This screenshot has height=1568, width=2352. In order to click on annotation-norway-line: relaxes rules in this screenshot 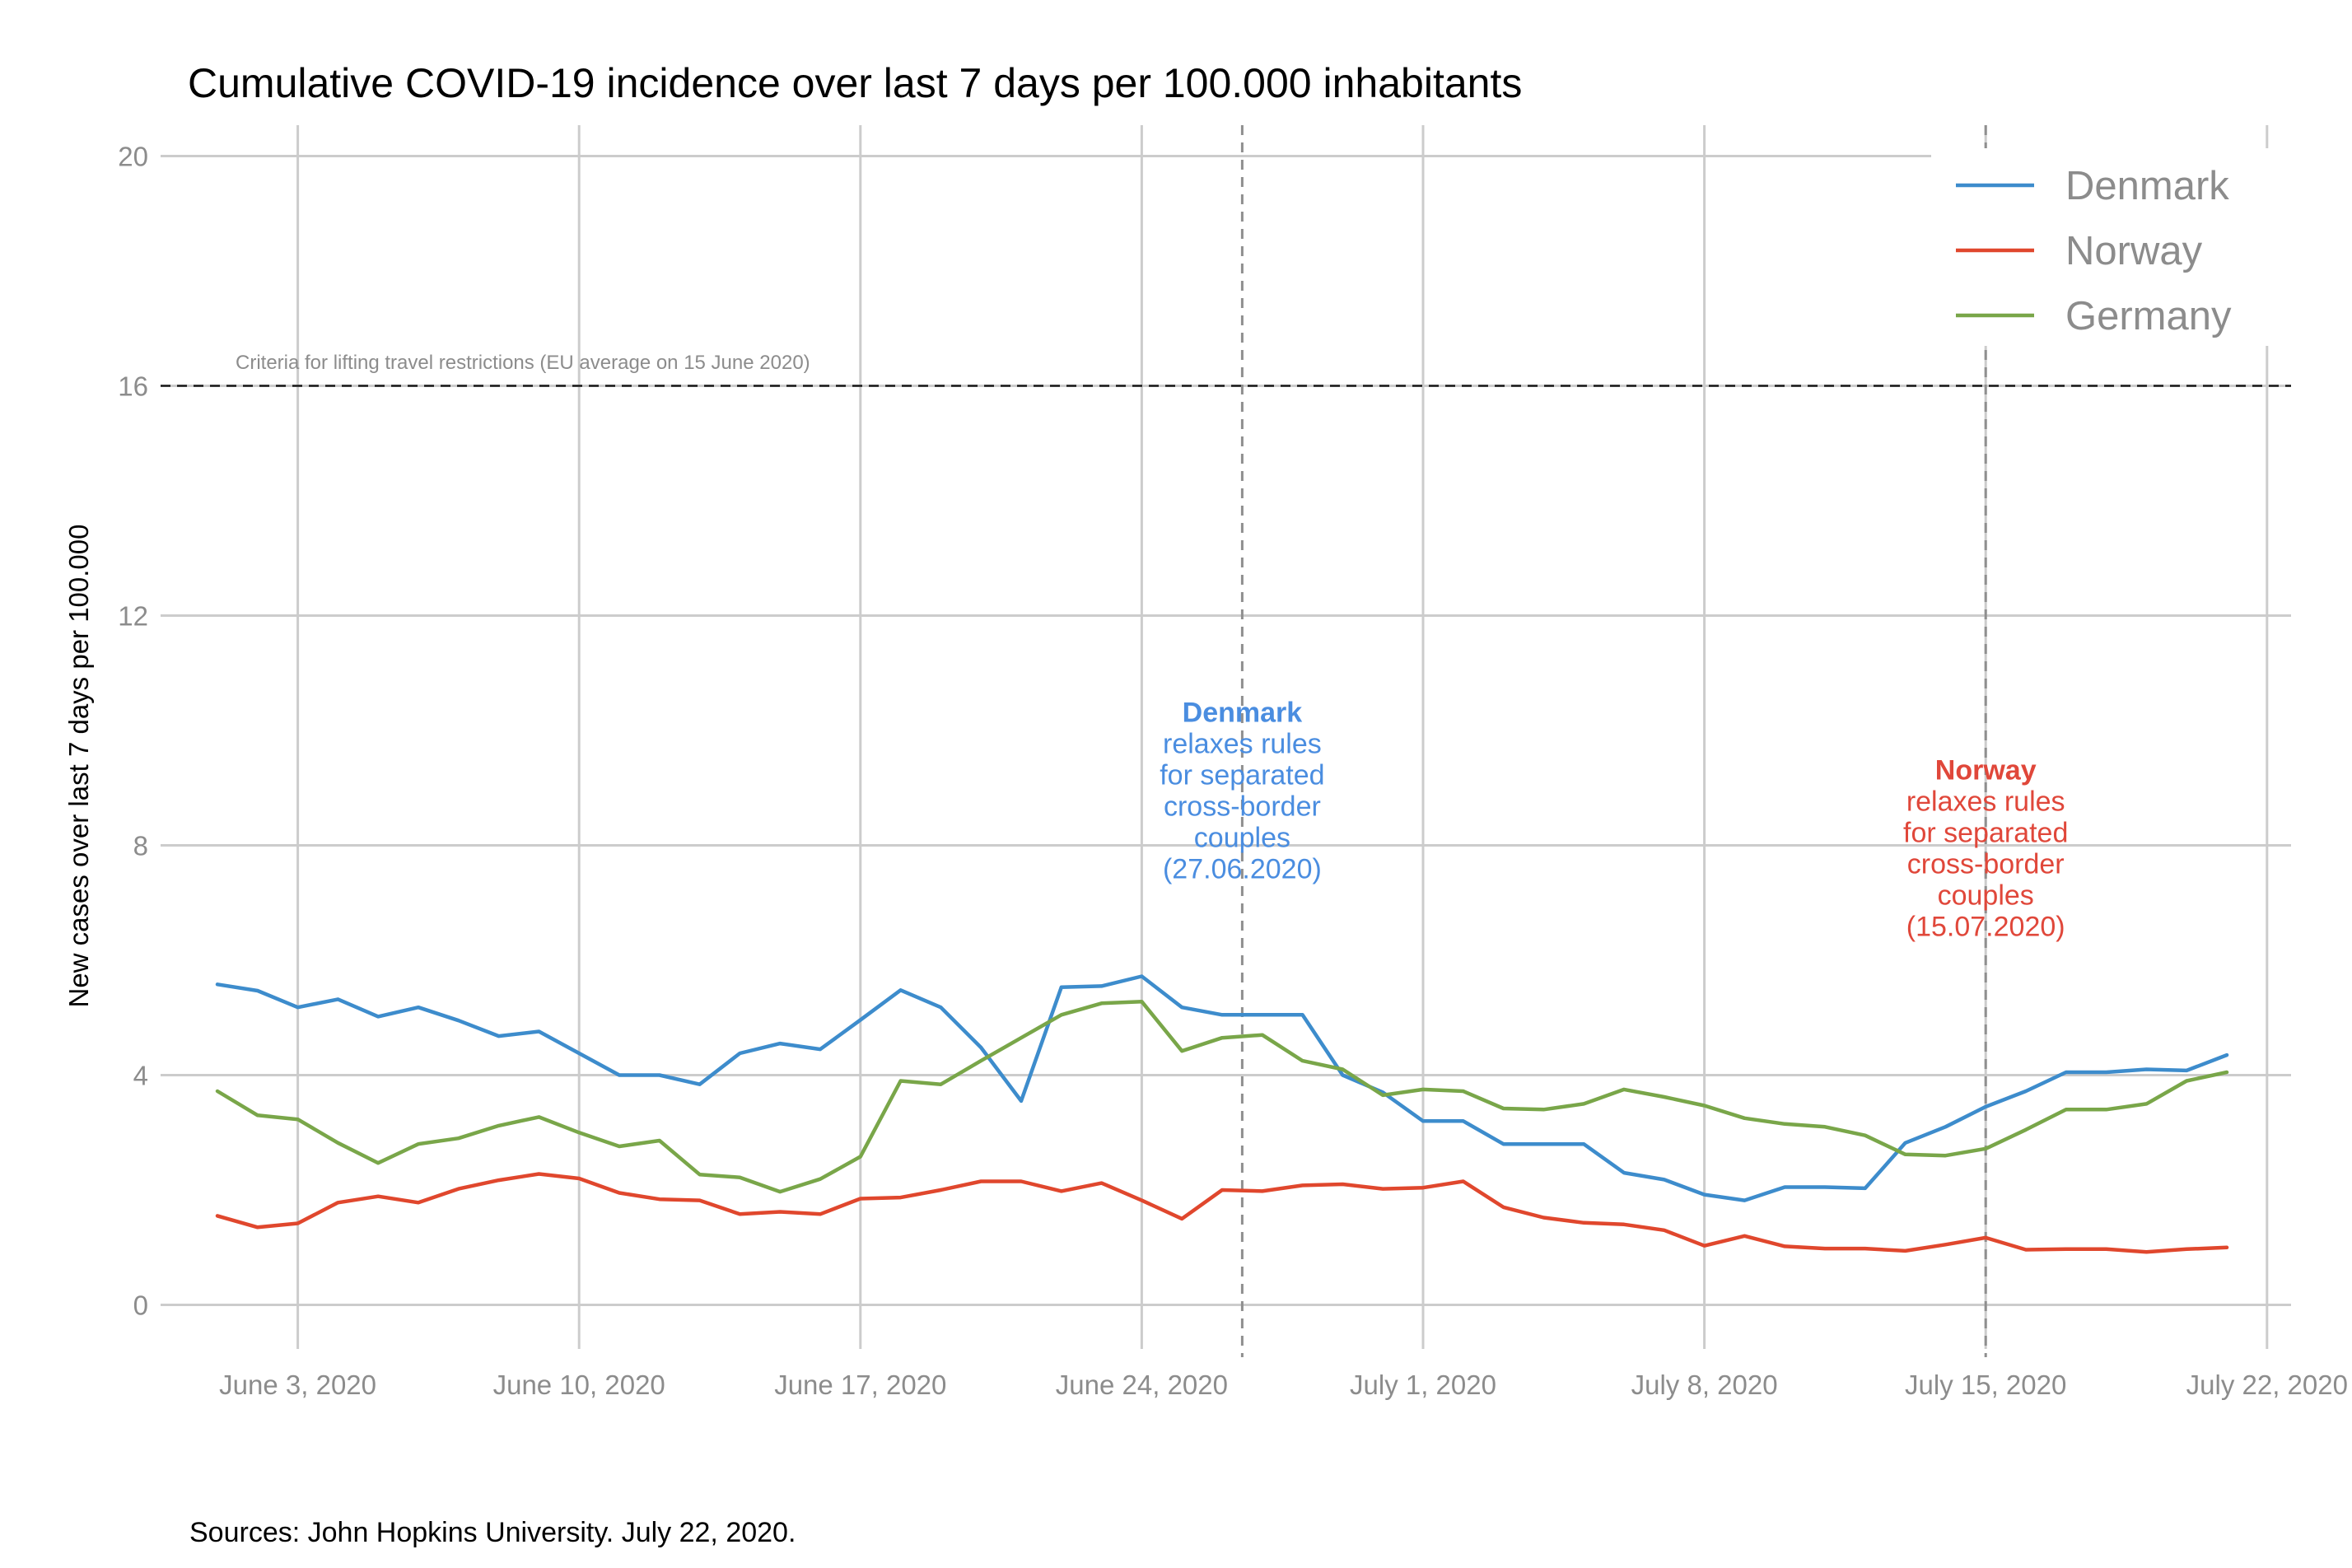, I will do `click(1985, 801)`.